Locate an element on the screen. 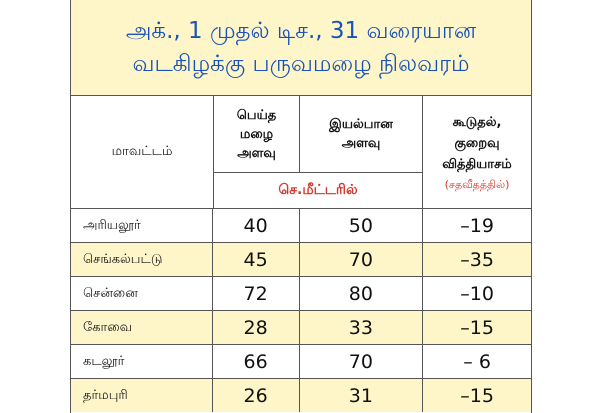  normal-cell: 31 is located at coordinates (362, 395).